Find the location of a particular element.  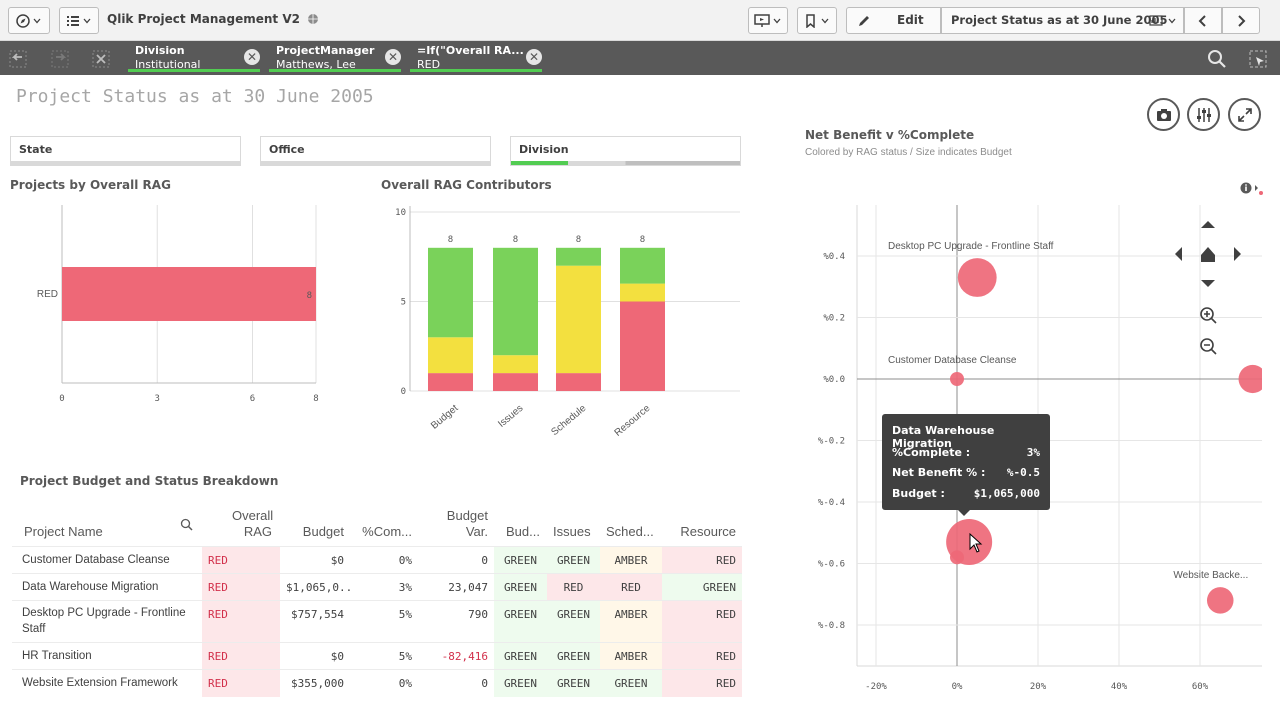

selections-tool-button is located at coordinates (1259, 61).